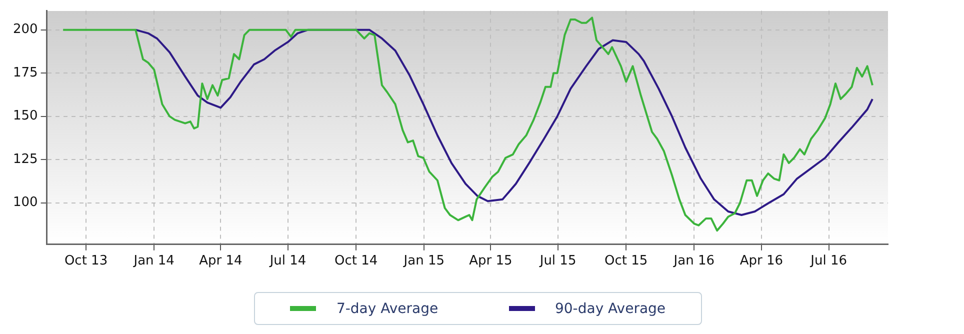 Image resolution: width=964 pixels, height=334 pixels. What do you see at coordinates (762, 261) in the screenshot?
I see `x-tick-label: Apr 16` at bounding box center [762, 261].